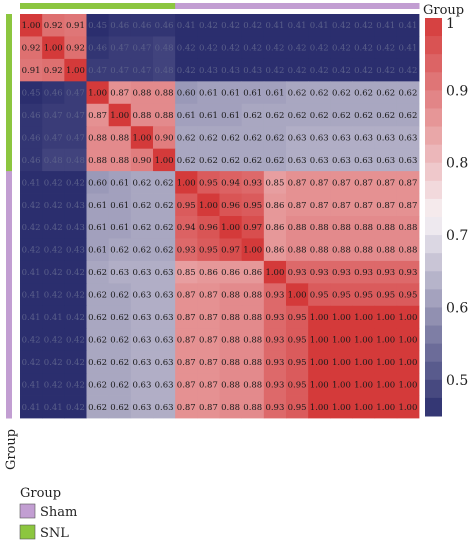 Image resolution: width=474 pixels, height=545 pixels. What do you see at coordinates (186, 94) in the screenshot?
I see `cell-value-label: 0.60` at bounding box center [186, 94].